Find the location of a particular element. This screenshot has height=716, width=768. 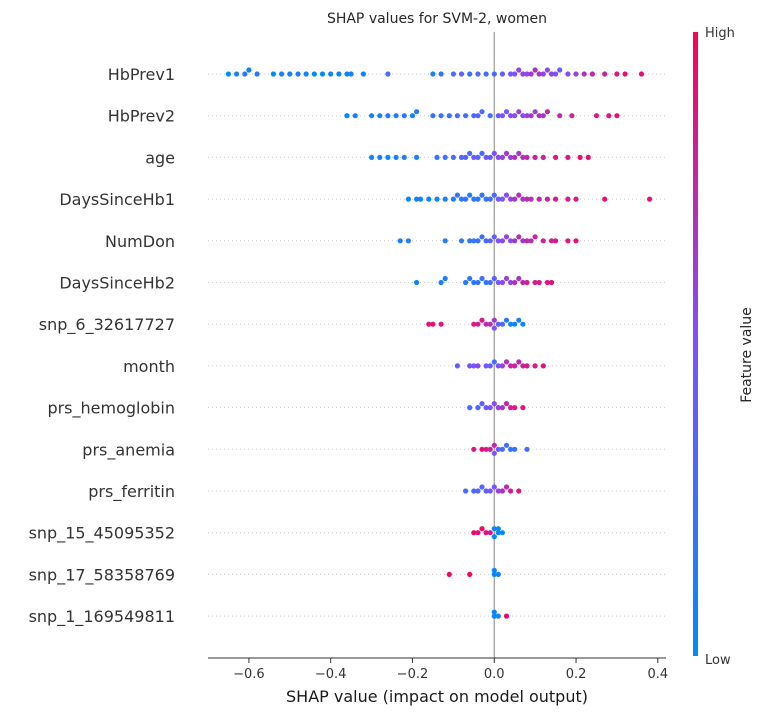

chart-title: SHAP values for SVM-2, women is located at coordinates (437, 19).